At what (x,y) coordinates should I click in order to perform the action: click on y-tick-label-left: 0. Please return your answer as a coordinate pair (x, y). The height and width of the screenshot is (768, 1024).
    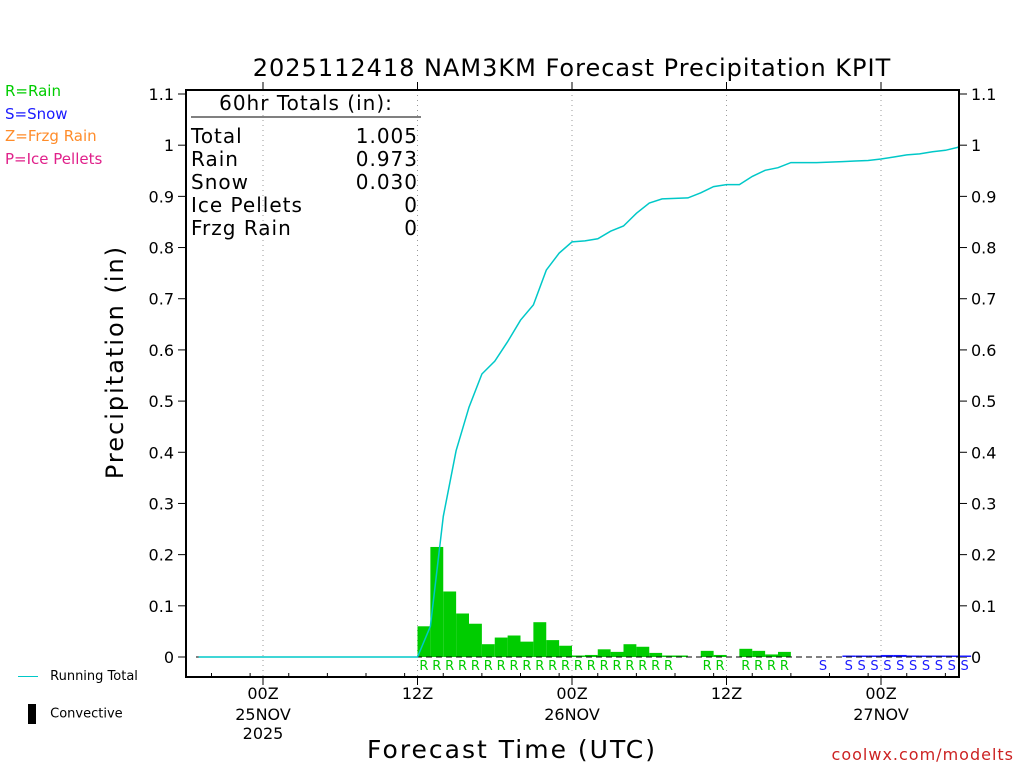
    Looking at the image, I should click on (169, 657).